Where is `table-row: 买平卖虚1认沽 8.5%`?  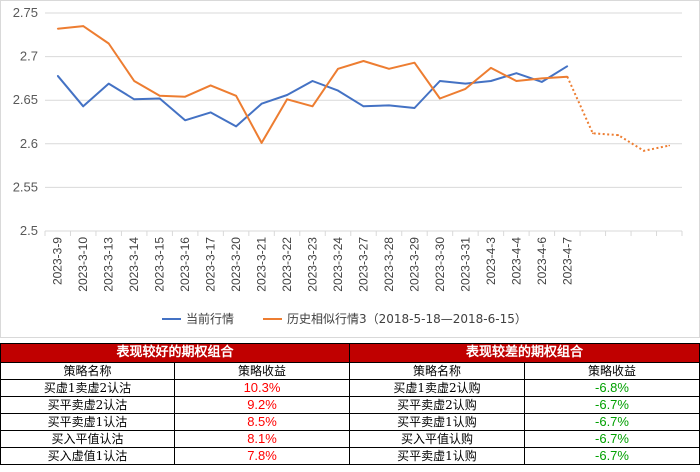
table-row: 买平卖虚1认沽 8.5% is located at coordinates (175, 422).